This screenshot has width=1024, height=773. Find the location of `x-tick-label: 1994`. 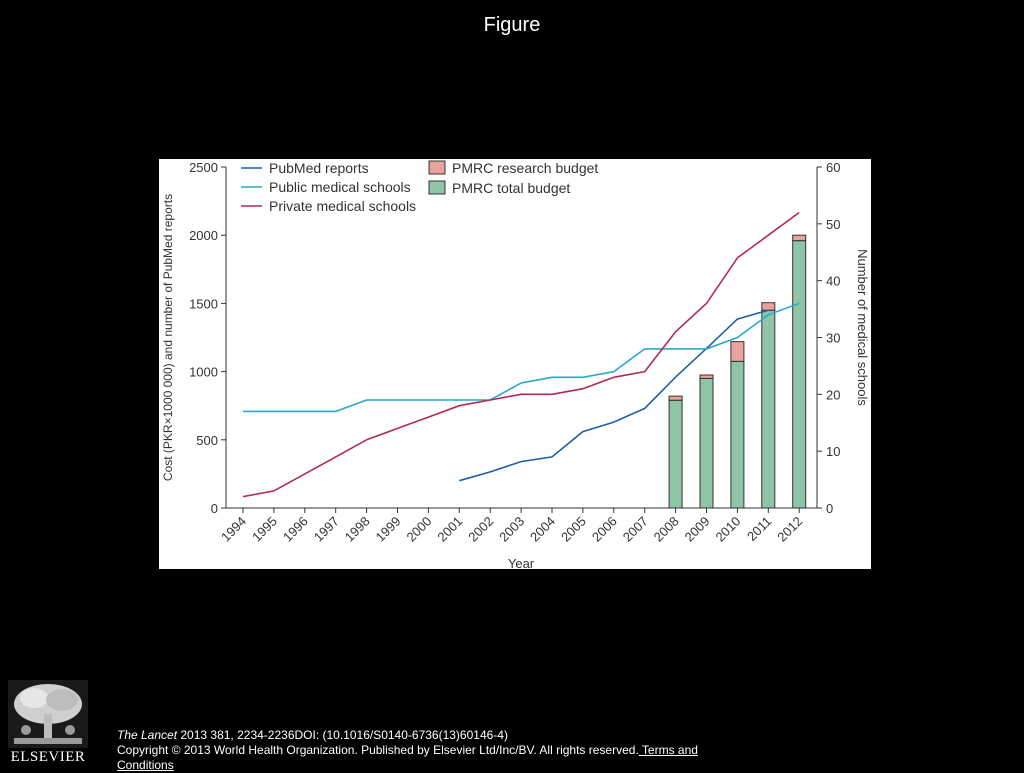

x-tick-label: 1994 is located at coordinates (233, 529).